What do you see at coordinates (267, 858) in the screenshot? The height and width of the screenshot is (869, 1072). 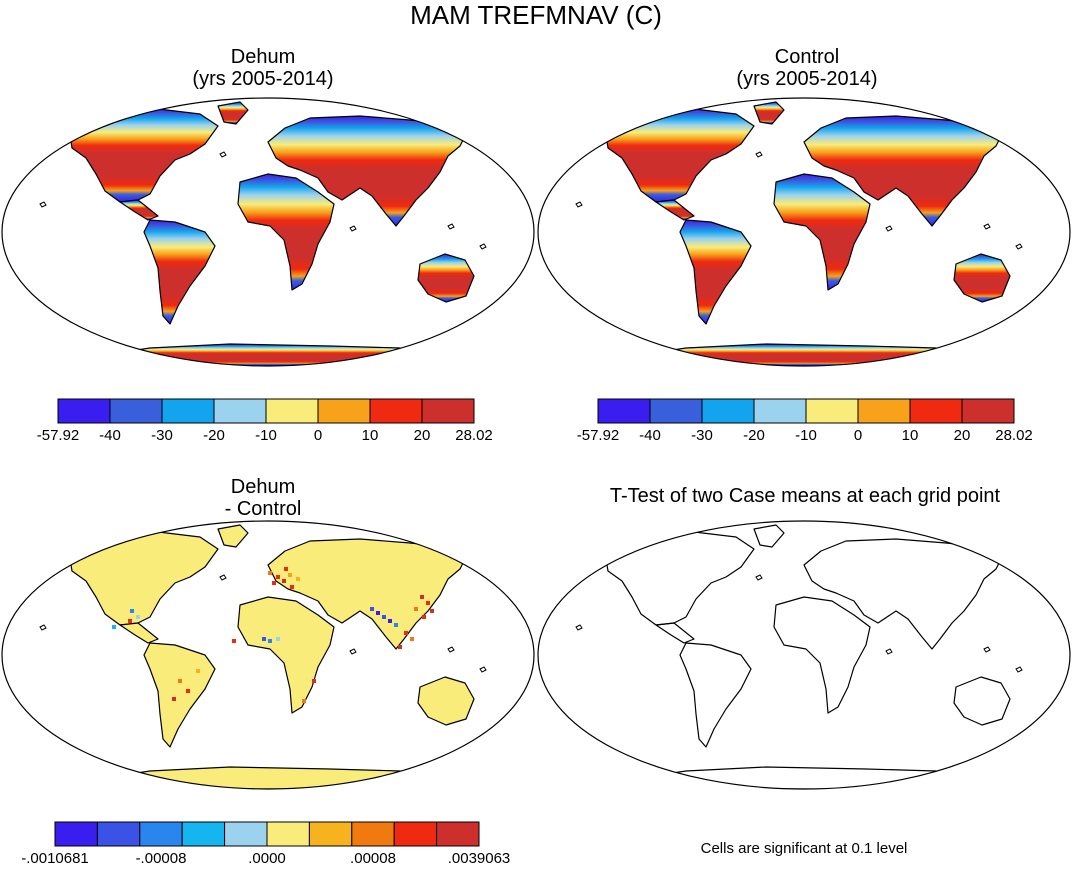 I see `colorbar-tick-label: .0000` at bounding box center [267, 858].